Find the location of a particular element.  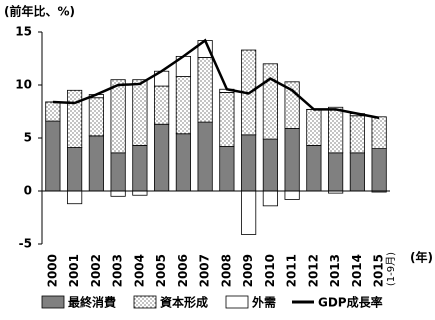

x-tick-label: 2001 is located at coordinates (74, 270).